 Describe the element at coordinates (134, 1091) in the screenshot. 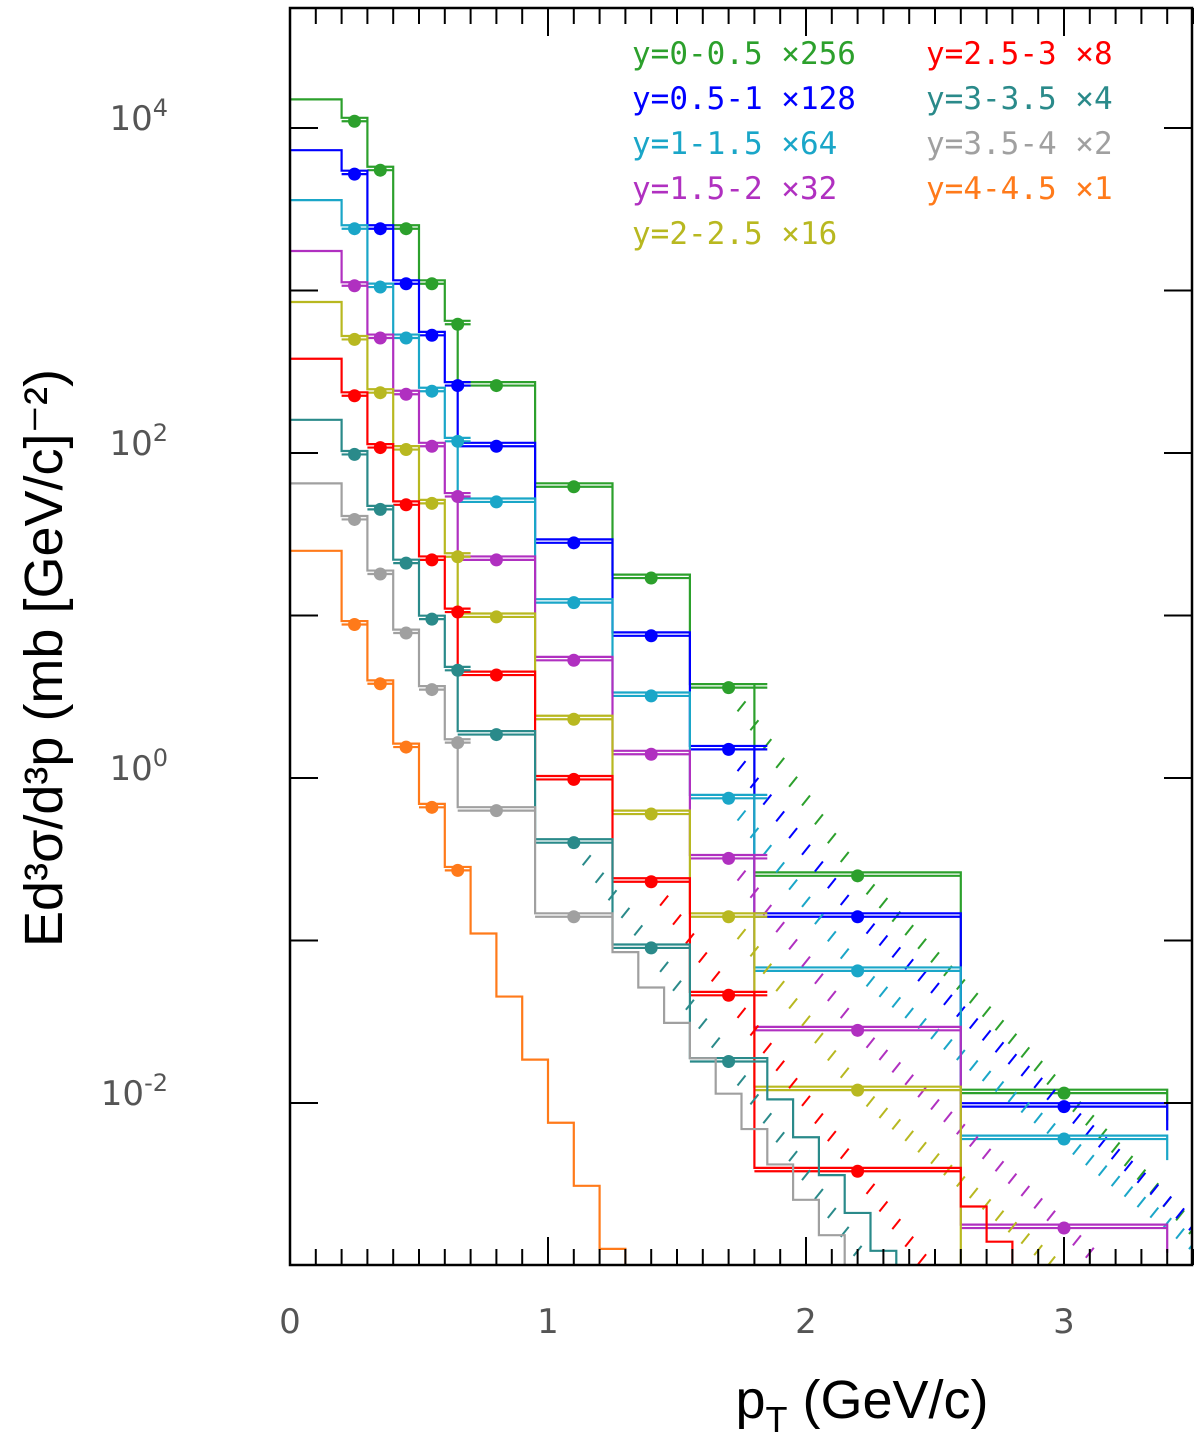

I see `y-tick-label: 10-2` at that location.